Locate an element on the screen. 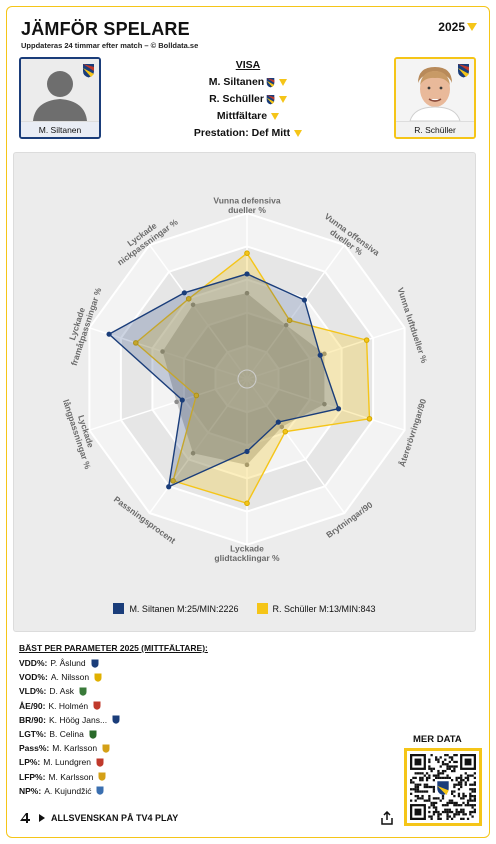 Image resolution: width=496 pixels, height=844 pixels. legend-label-right: R. Schüller M:13/MIN:843 is located at coordinates (324, 608).